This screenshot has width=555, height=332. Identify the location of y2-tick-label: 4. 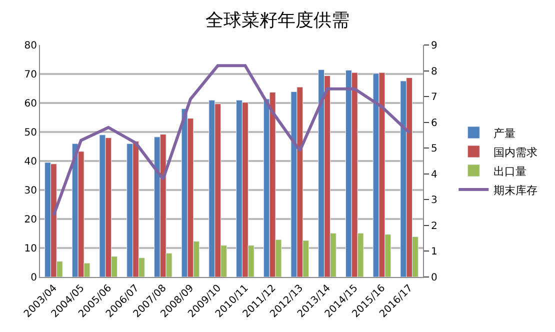
(434, 174).